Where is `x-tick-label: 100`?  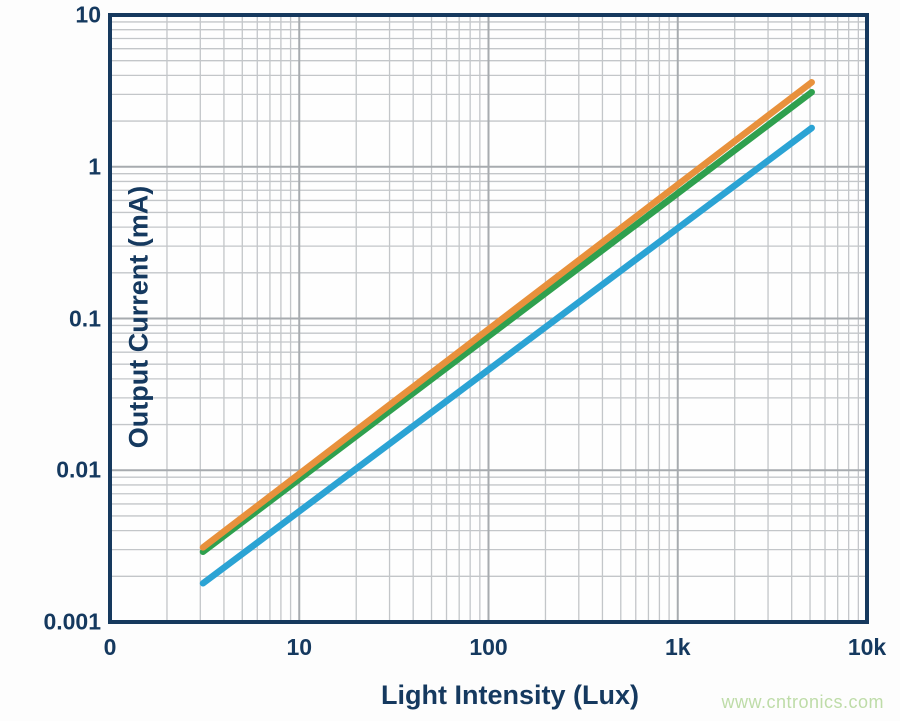
x-tick-label: 100 is located at coordinates (488, 647).